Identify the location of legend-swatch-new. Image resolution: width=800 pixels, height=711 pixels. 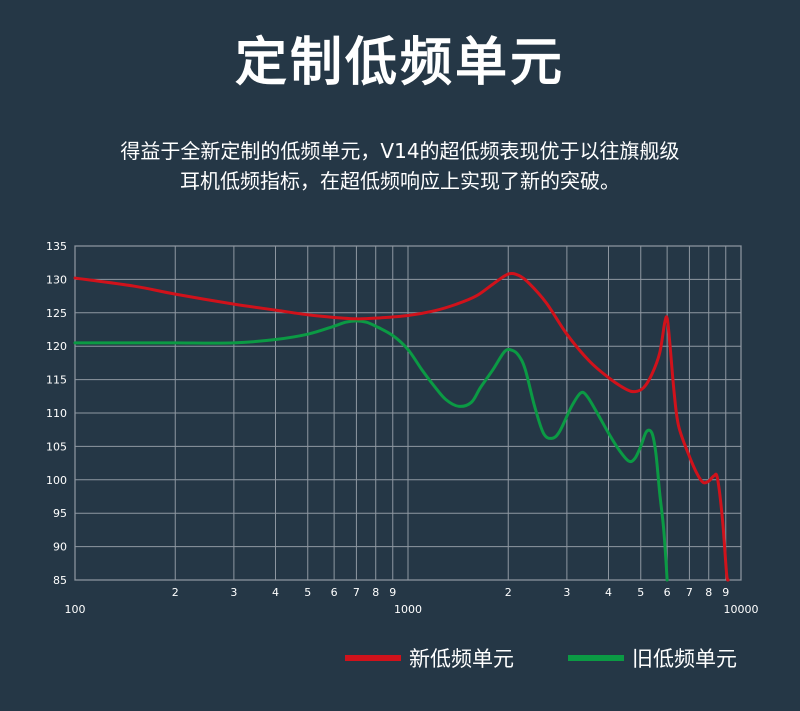
(373, 658).